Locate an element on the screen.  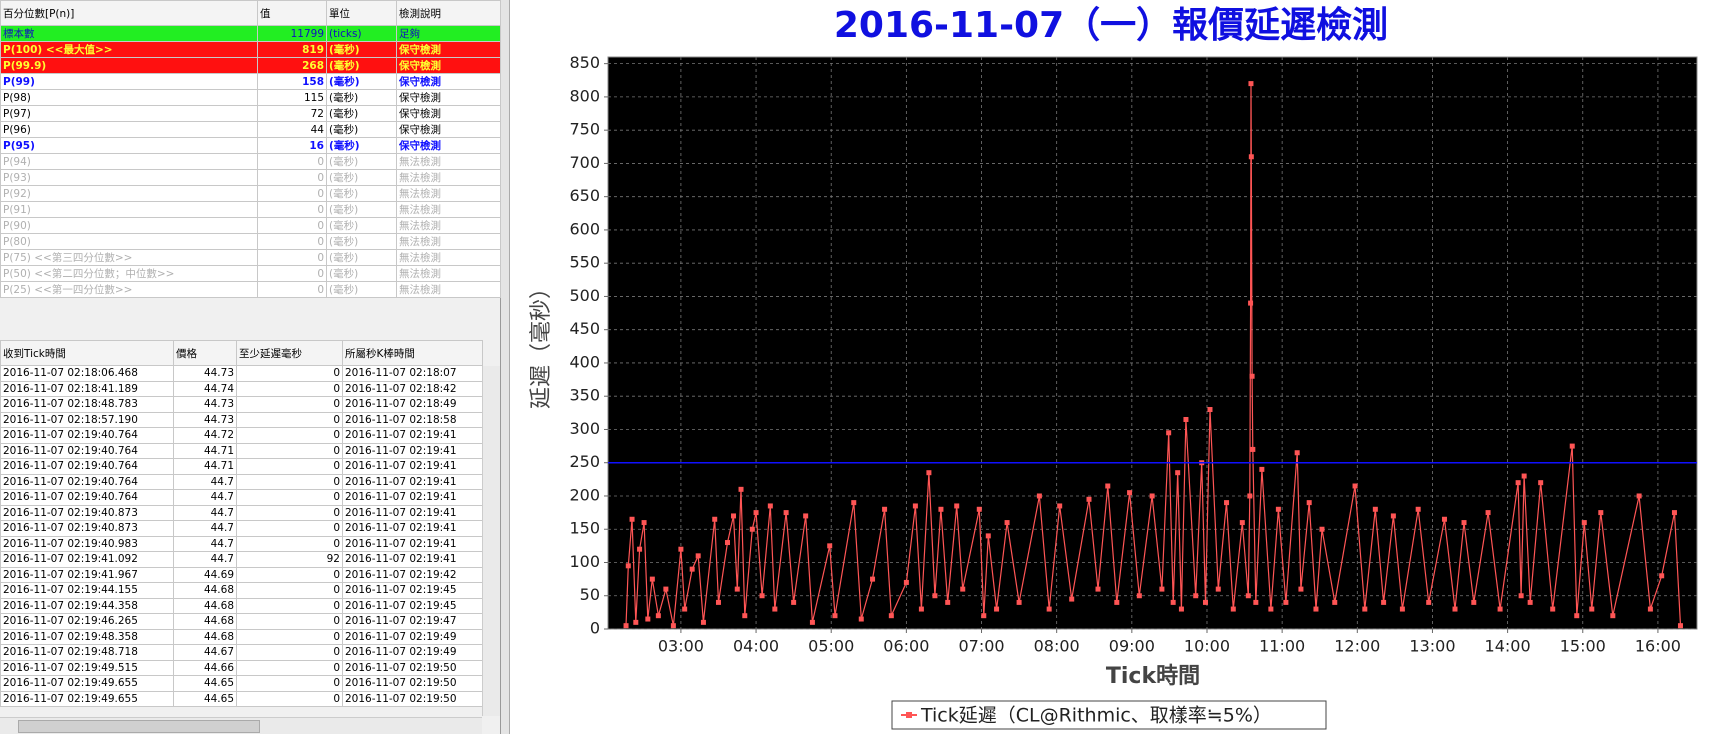
x-tick-label: 11:00 is located at coordinates (1282, 646).